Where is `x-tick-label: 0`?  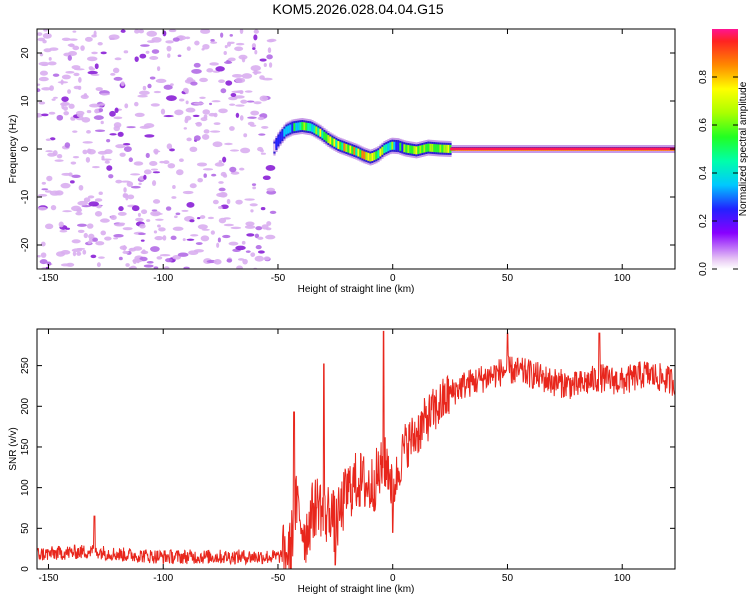
x-tick-label: 0 is located at coordinates (393, 278).